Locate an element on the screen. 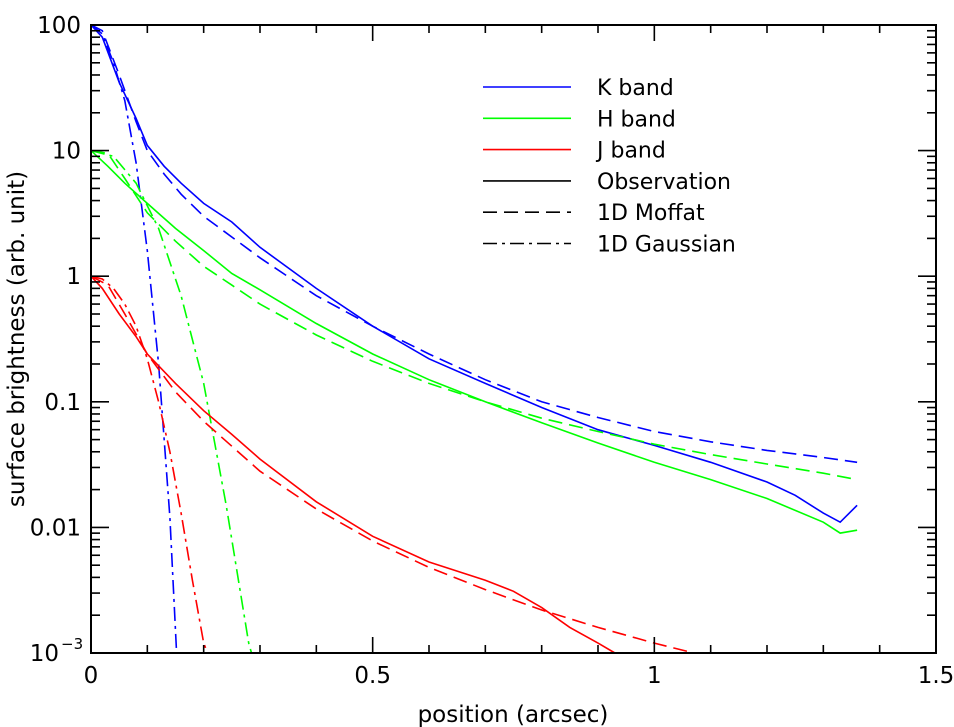 The width and height of the screenshot is (954, 727). y-tick-label: 1 is located at coordinates (73, 277).